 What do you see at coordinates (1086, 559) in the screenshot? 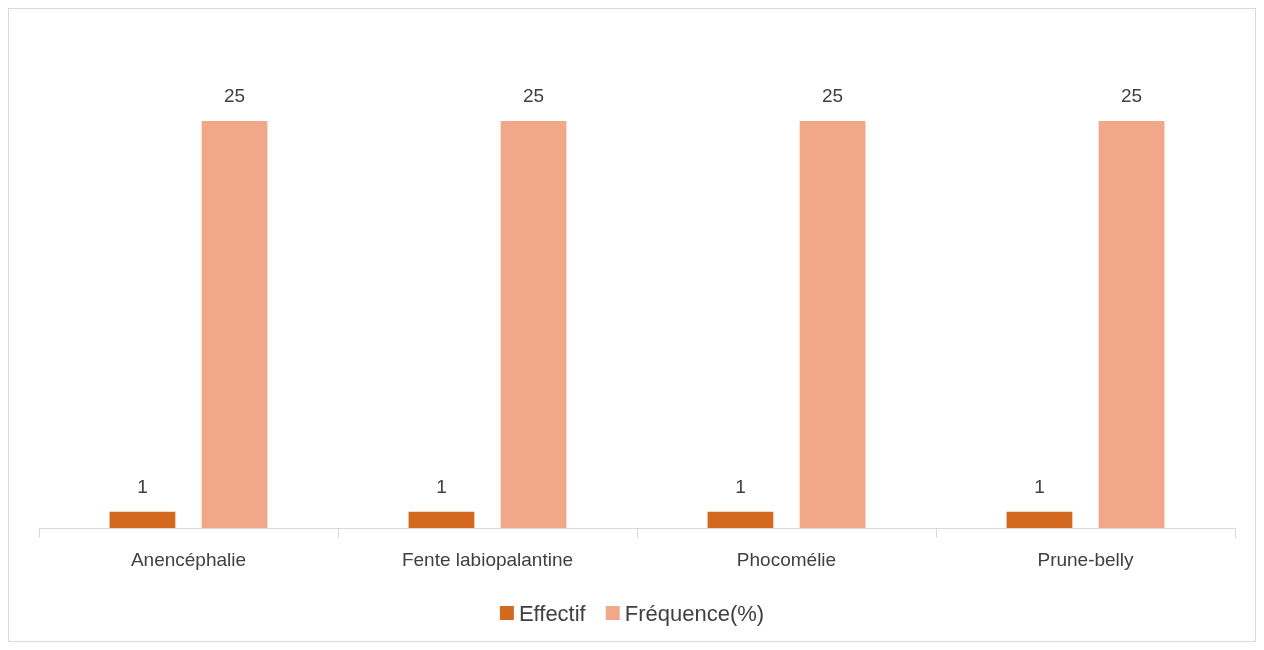
I see `x-tick-label: Prune-belly` at bounding box center [1086, 559].